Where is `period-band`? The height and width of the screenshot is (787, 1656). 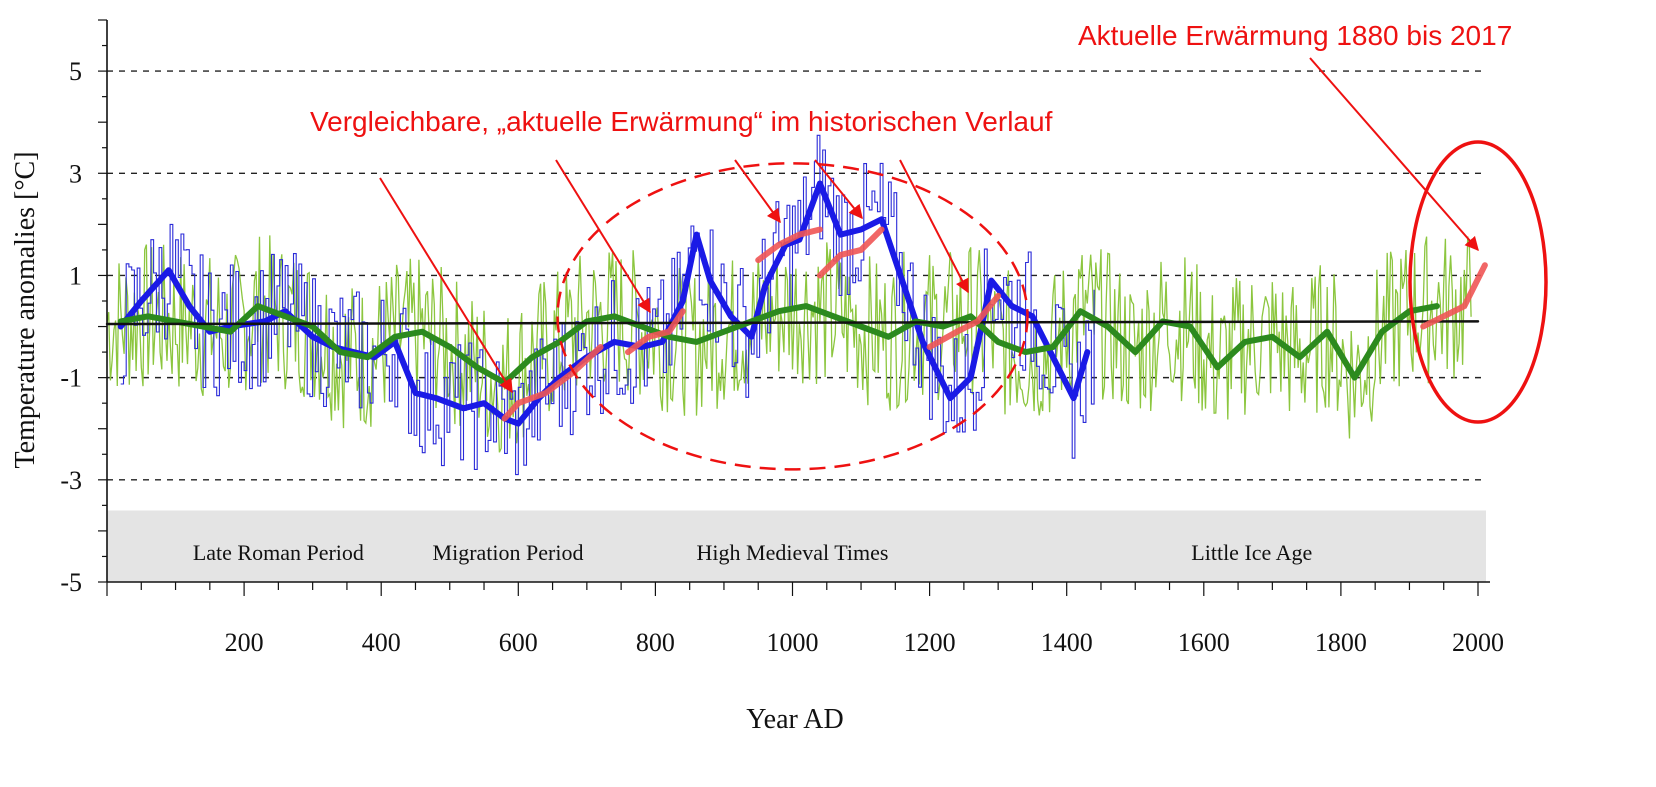 period-band is located at coordinates (796, 546).